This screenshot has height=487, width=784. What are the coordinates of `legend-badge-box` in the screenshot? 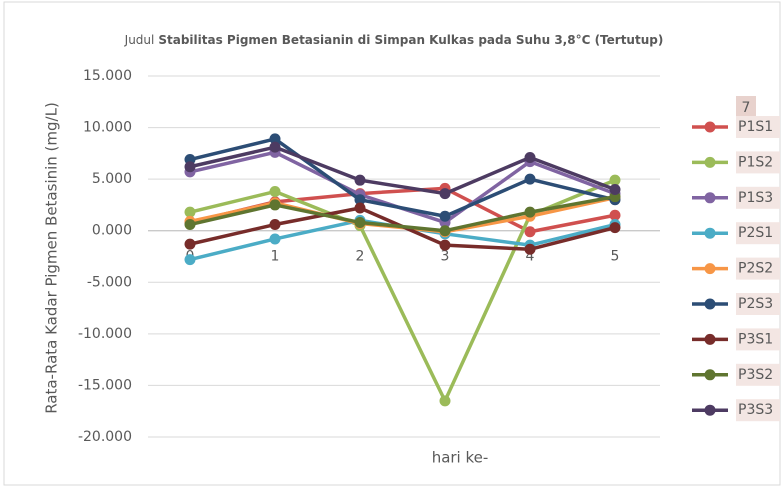 It's located at (746, 107).